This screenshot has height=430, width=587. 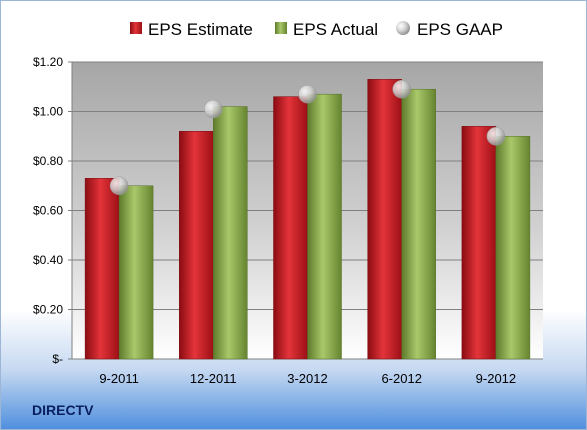 I want to click on x-tick-label: 9-2011, so click(x=119, y=378).